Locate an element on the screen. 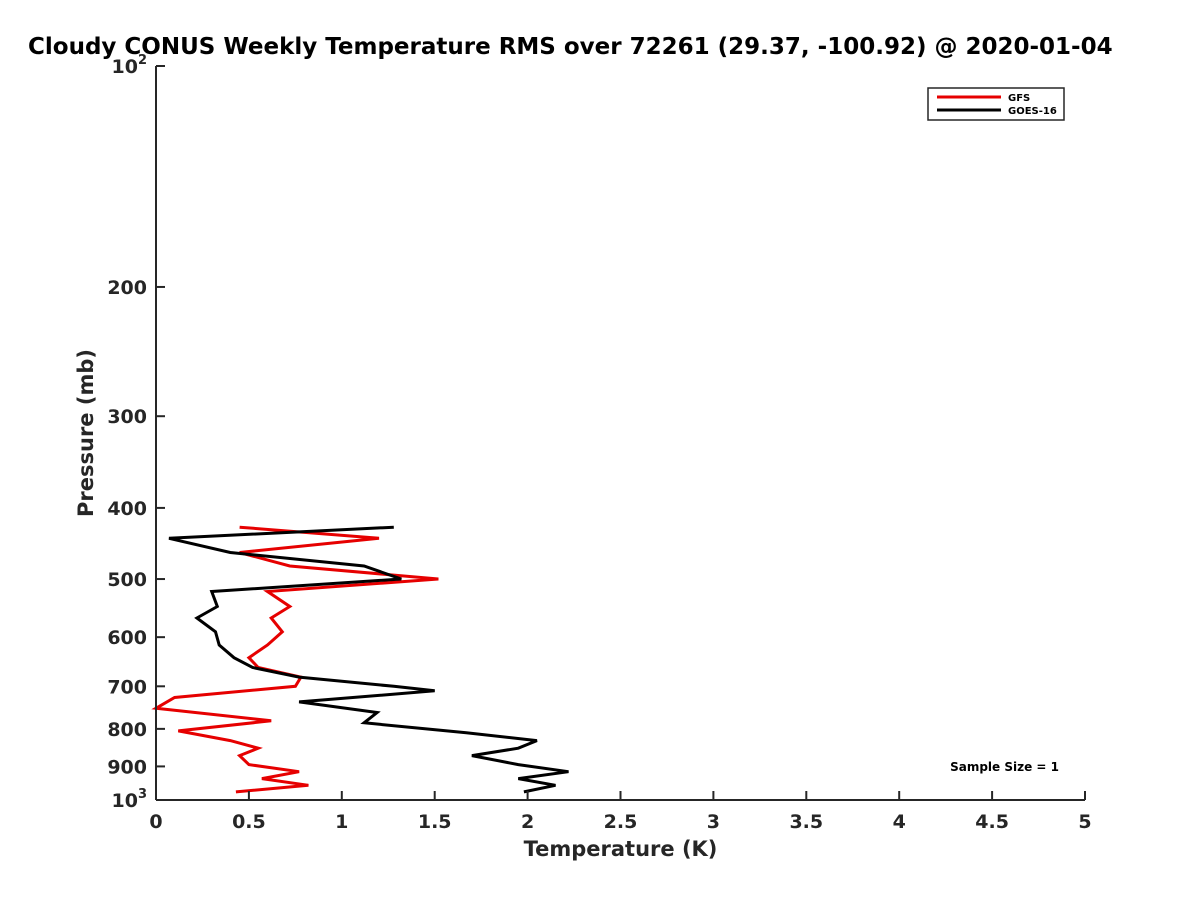 This screenshot has height=900, width=1200. x-tick-label: 4 is located at coordinates (899, 822).